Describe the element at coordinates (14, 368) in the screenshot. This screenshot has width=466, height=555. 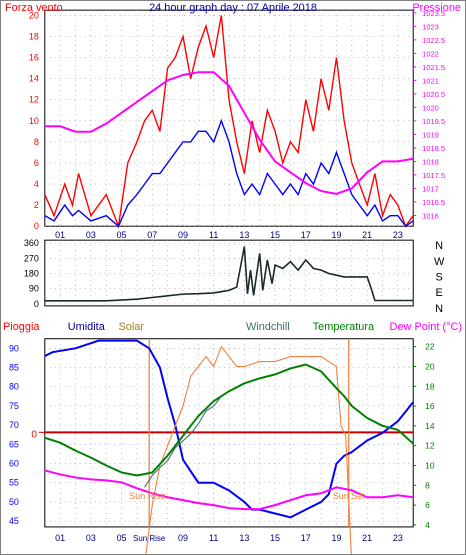
I see `humidity-tick-label: 85` at that location.